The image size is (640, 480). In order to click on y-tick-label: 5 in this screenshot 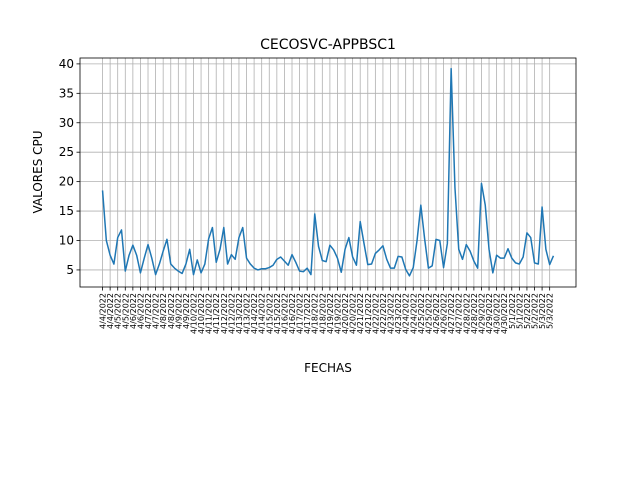, I will do `click(70, 270)`.